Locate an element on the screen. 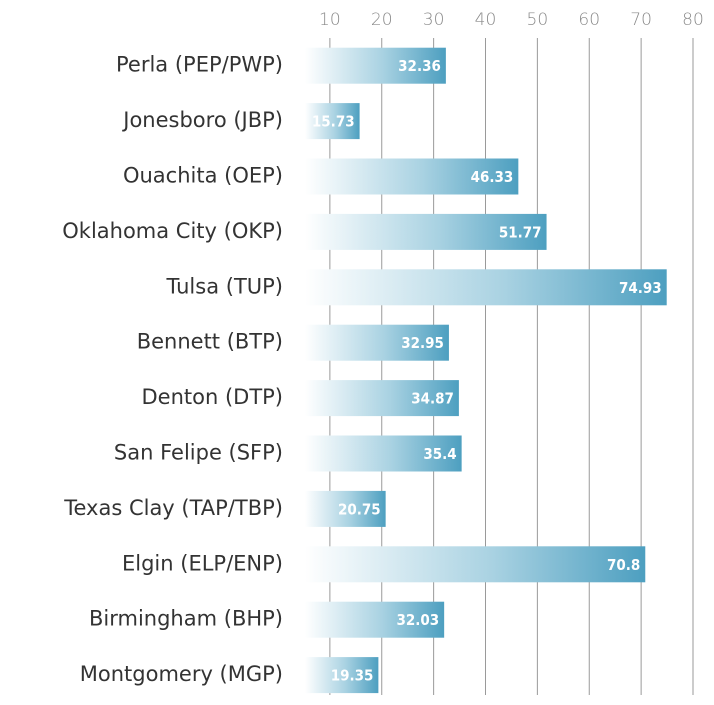  category-label: Birmingham (BHP) is located at coordinates (186, 619).